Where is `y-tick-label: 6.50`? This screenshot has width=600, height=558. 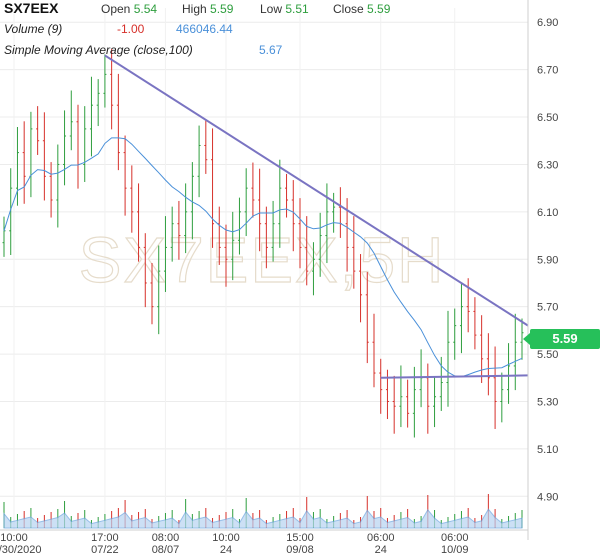 y-tick-label: 6.50 is located at coordinates (547, 118).